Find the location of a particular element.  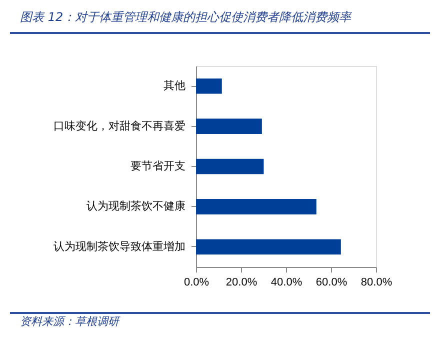

x-tick-label: 40.0% is located at coordinates (286, 282).